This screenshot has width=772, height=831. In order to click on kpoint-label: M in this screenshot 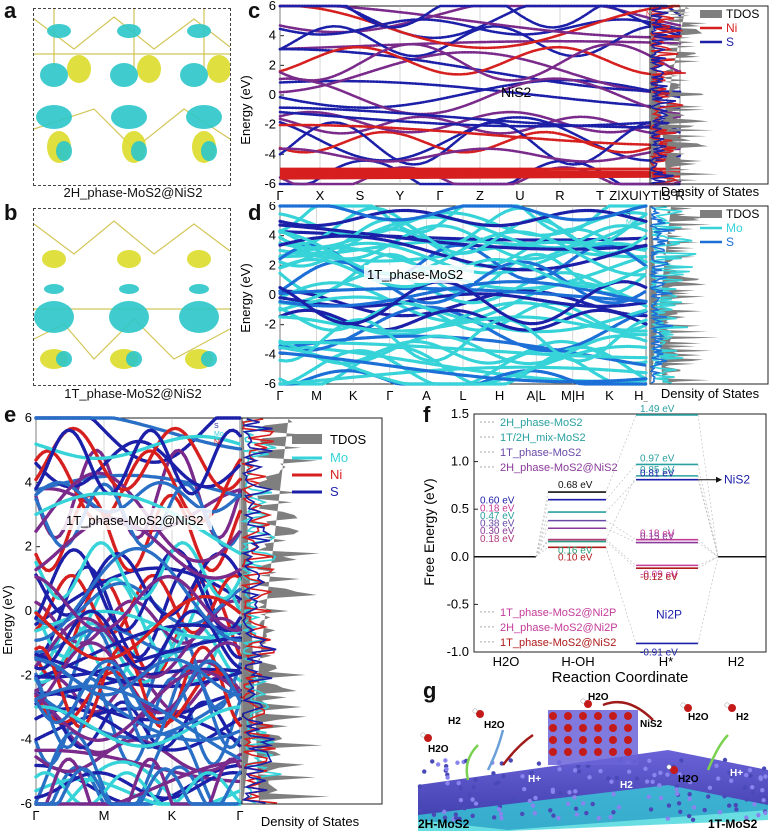, I will do `click(104, 815)`.